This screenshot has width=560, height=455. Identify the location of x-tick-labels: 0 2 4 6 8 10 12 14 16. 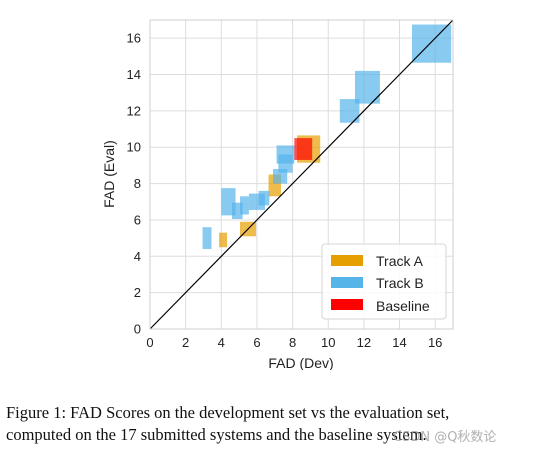
(294, 342).